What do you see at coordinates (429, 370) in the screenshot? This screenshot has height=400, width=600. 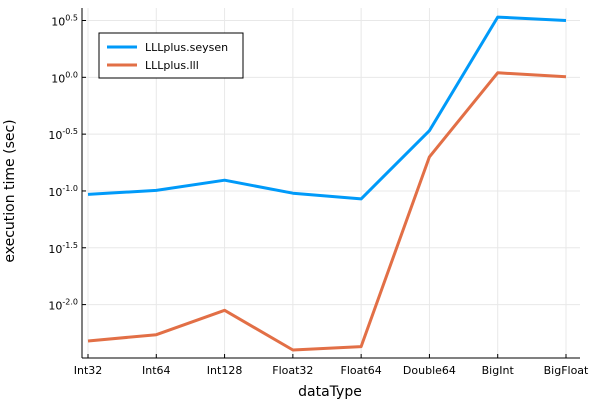 I see `x-tick-label: Double64` at bounding box center [429, 370].